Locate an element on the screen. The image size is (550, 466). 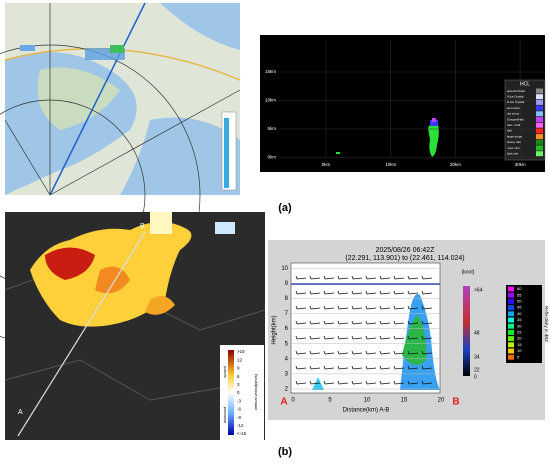
colorbar-tick-label: -6 is located at coordinates (239, 409).